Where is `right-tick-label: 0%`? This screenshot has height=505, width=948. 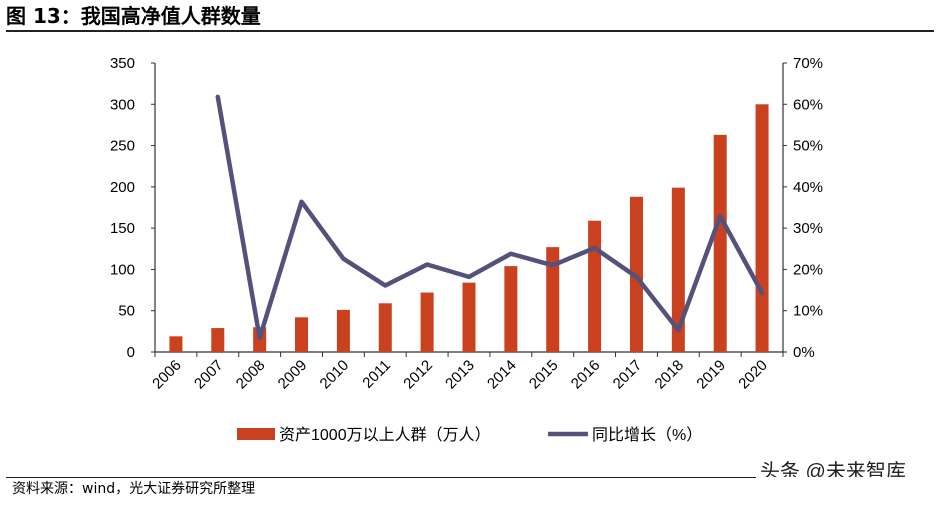 right-tick-label: 0% is located at coordinates (804, 352).